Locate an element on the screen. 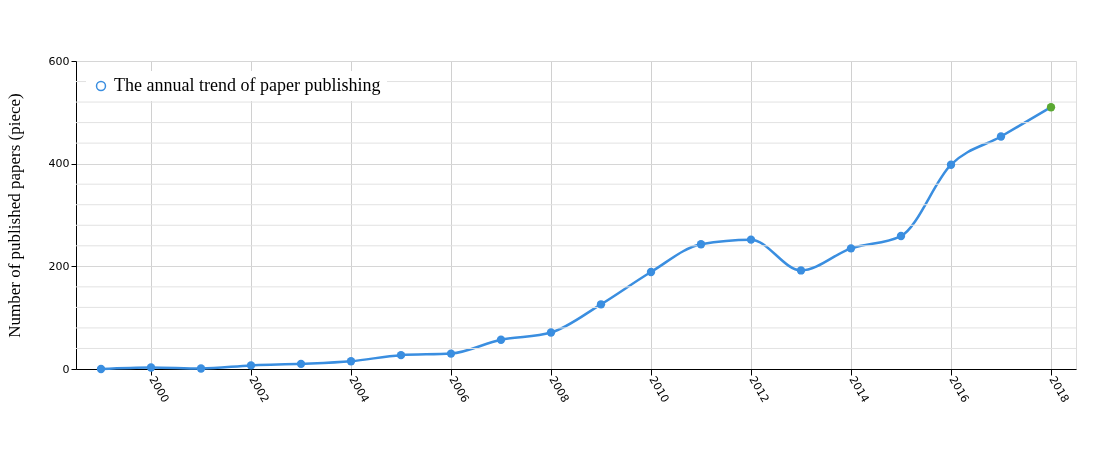 The width and height of the screenshot is (1109, 473). y-tick-label: 0 is located at coordinates (66, 369).